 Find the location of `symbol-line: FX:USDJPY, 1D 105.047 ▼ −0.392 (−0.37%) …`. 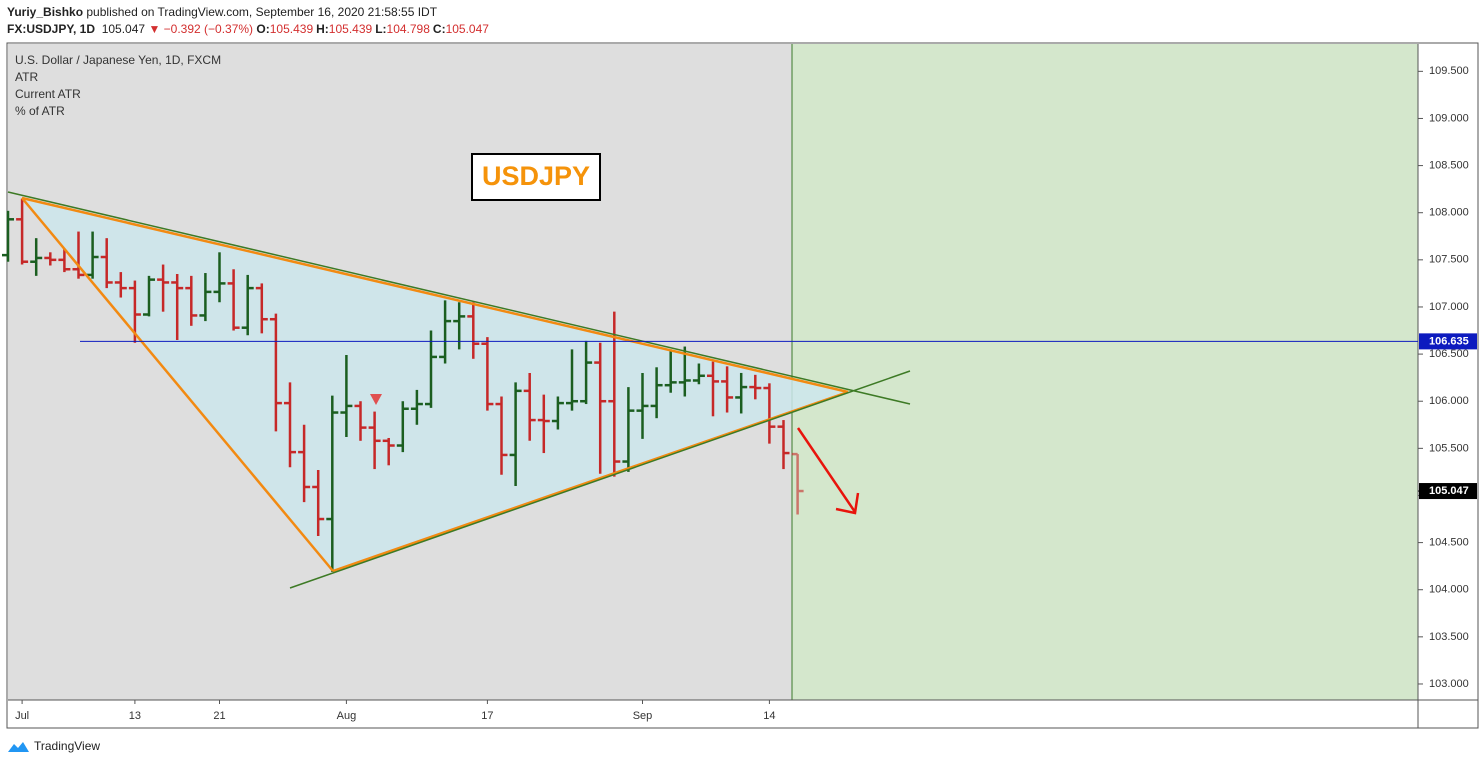

symbol-line: FX:USDJPY, 1D 105.047 ▼ −0.392 (−0.37%) … is located at coordinates (249, 29).